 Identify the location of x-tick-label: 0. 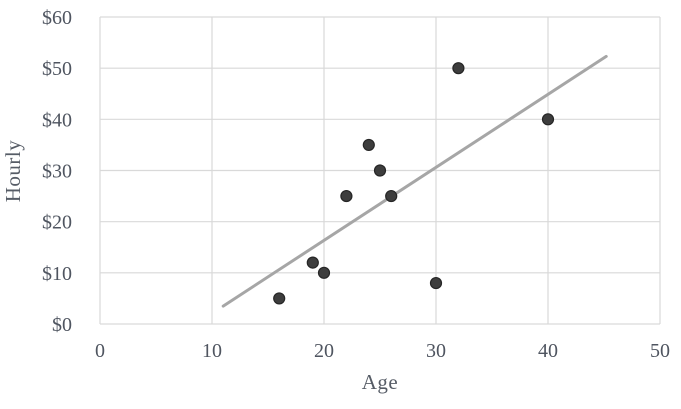
(100, 351).